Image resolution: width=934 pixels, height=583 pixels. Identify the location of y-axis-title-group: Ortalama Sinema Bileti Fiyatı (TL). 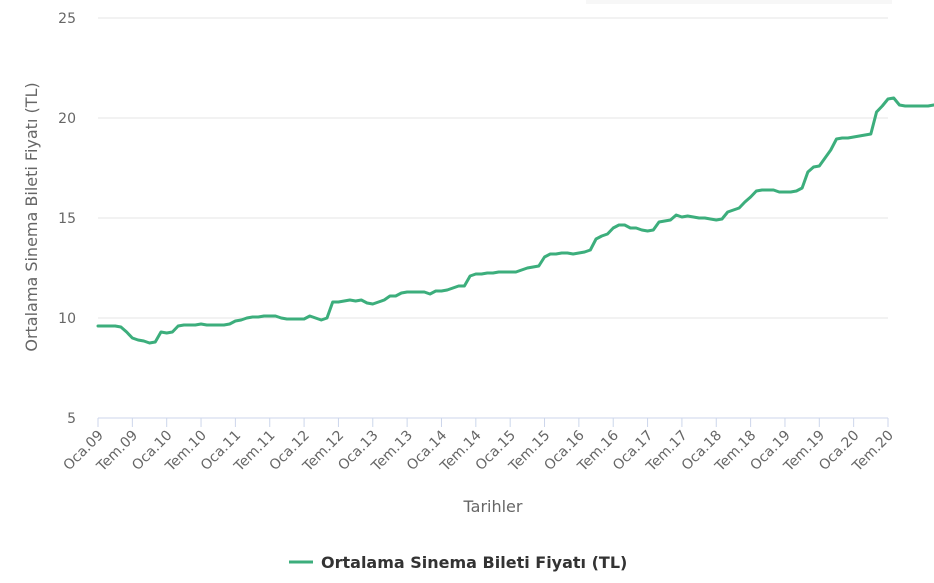
(31, 216).